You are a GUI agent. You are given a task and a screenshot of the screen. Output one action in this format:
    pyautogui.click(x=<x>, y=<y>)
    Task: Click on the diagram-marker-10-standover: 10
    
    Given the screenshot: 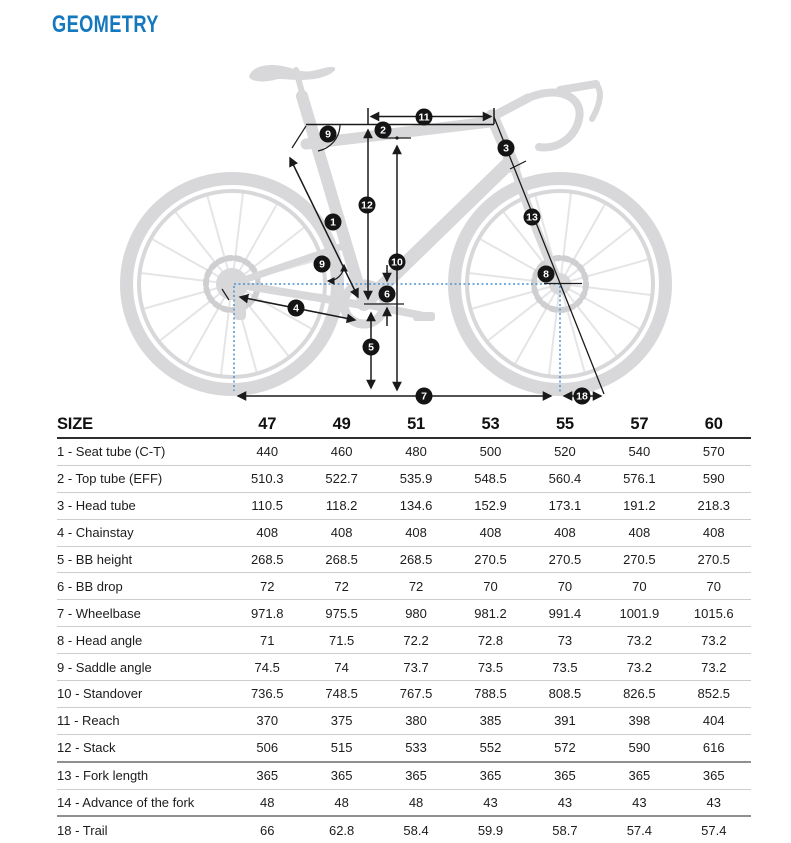 What is the action you would take?
    pyautogui.click(x=397, y=262)
    